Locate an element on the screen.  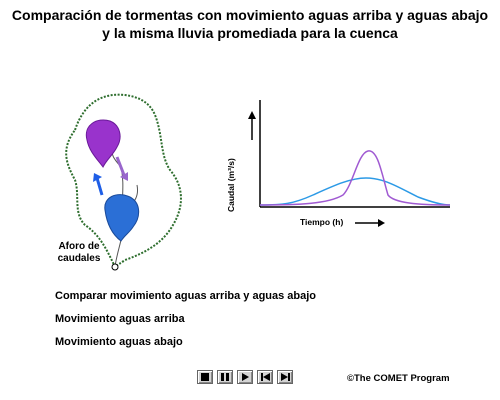
play-icon is located at coordinates (245, 377).